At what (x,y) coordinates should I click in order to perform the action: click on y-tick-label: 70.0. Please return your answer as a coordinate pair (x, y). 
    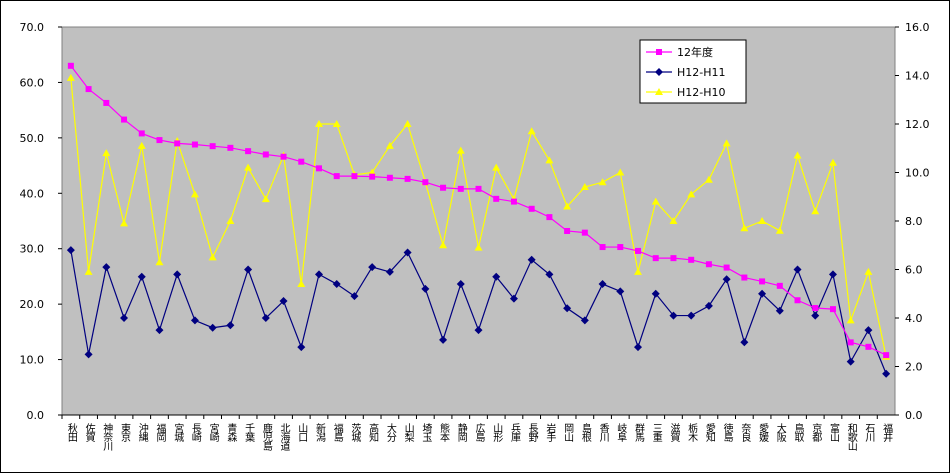
    Looking at the image, I should click on (32, 27).